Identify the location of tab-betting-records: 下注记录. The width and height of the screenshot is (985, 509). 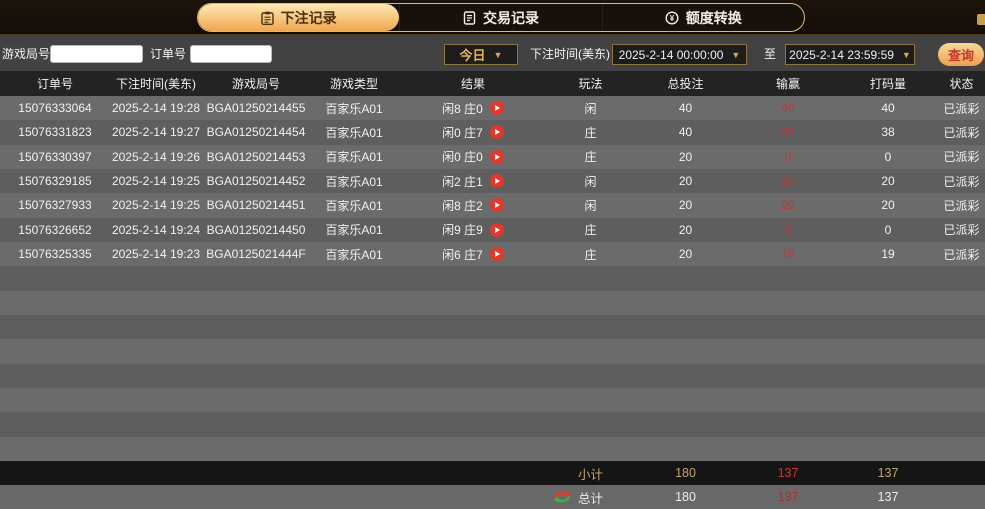
(299, 17).